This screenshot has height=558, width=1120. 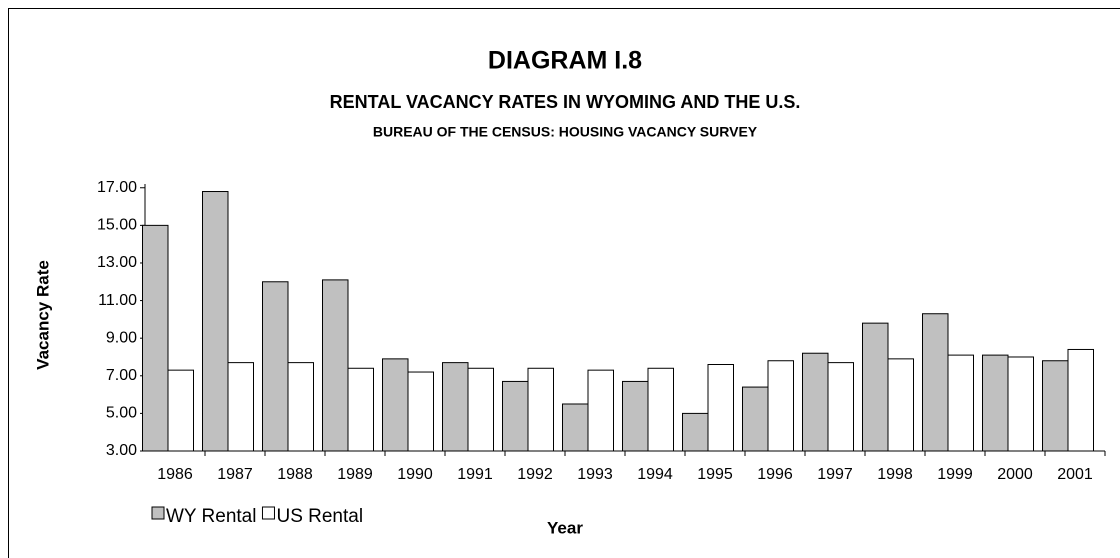 What do you see at coordinates (415, 474) in the screenshot?
I see `x-tick-label: 1990` at bounding box center [415, 474].